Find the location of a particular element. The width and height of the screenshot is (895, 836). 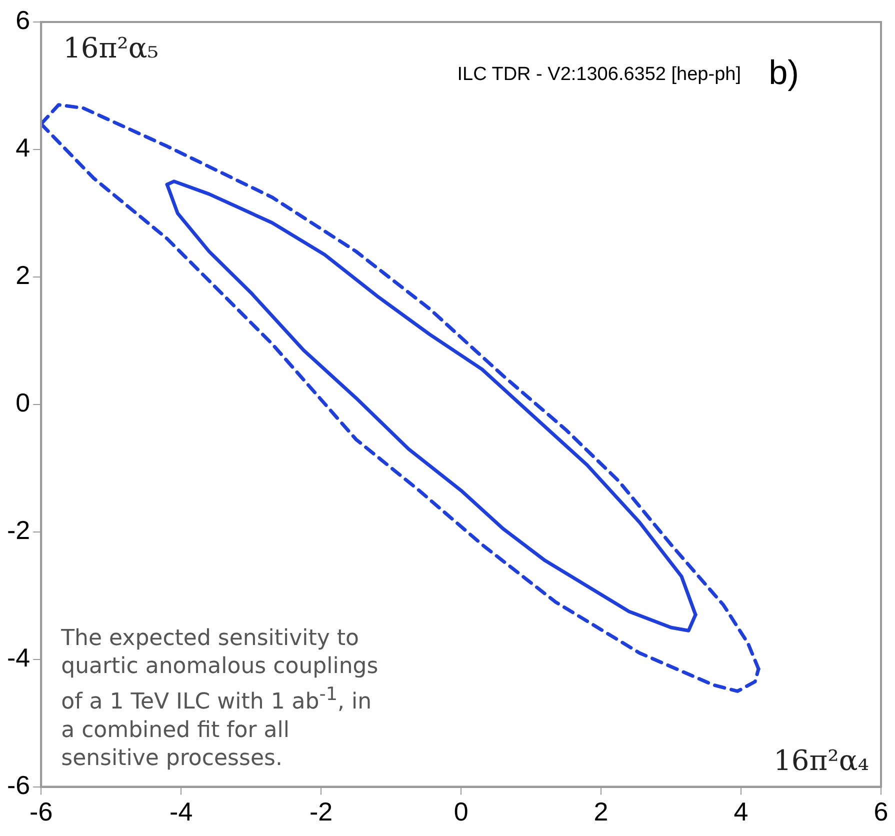

x-tick-label: -4 is located at coordinates (181, 811).